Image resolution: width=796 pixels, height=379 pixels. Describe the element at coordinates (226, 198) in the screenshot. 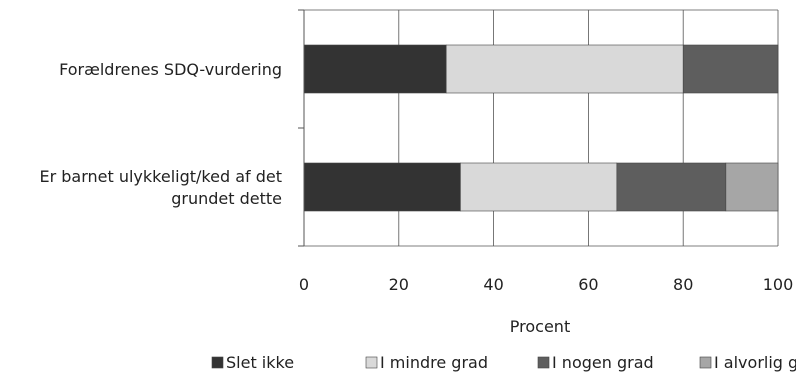

I see `category-label: grundet dette` at that location.